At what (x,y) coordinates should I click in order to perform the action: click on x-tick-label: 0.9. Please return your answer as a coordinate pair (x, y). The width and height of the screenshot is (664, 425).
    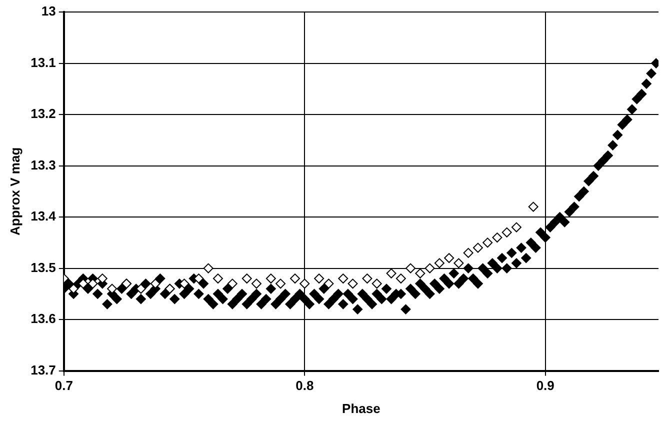
    Looking at the image, I should click on (545, 386).